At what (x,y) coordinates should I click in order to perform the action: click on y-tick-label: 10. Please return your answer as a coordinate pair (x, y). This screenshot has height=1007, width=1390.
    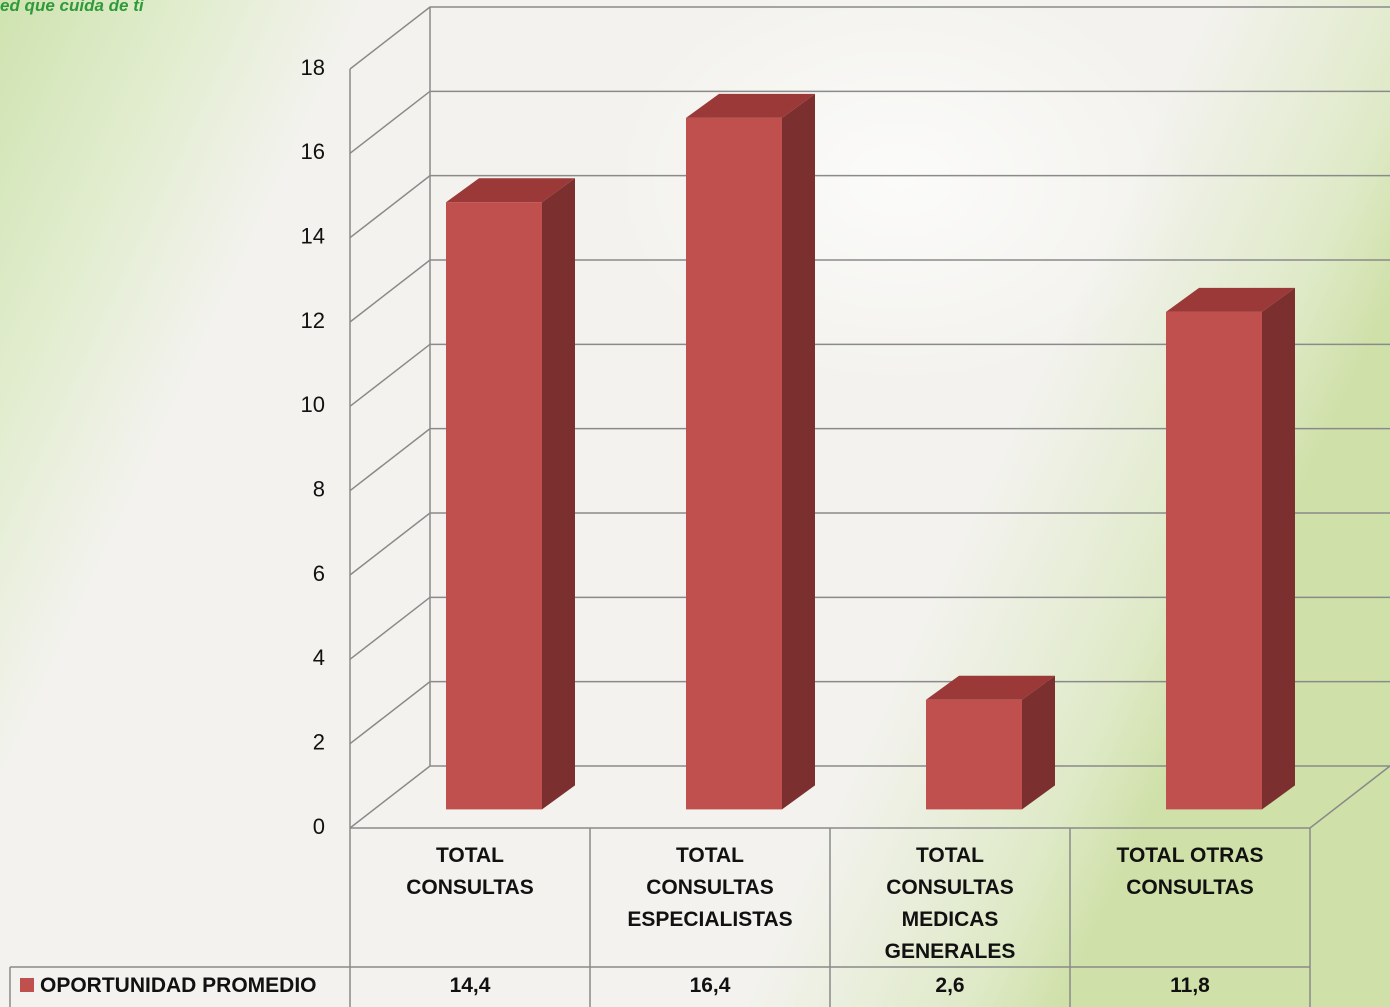
    Looking at the image, I should click on (313, 404).